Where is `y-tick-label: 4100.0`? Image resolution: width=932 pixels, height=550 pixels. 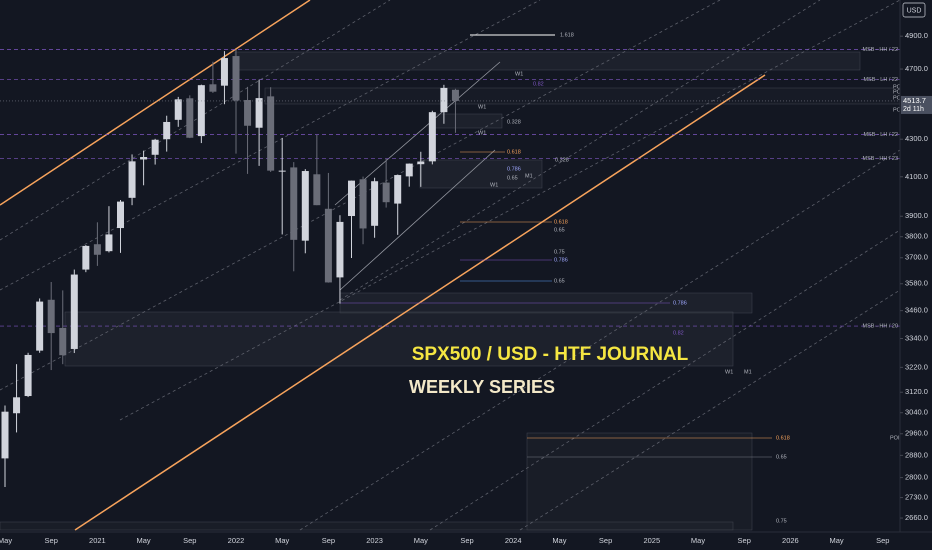 y-tick-label: 4100.0 is located at coordinates (916, 176).